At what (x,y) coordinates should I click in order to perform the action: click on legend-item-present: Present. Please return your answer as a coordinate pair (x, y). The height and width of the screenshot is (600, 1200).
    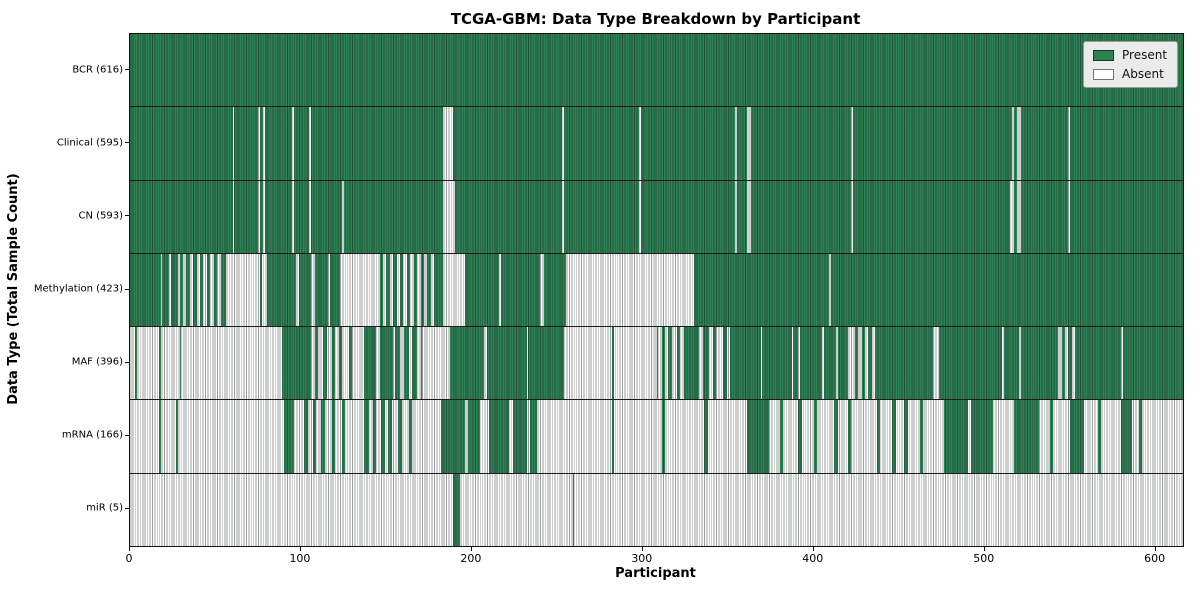
    Looking at the image, I should click on (1130, 55).